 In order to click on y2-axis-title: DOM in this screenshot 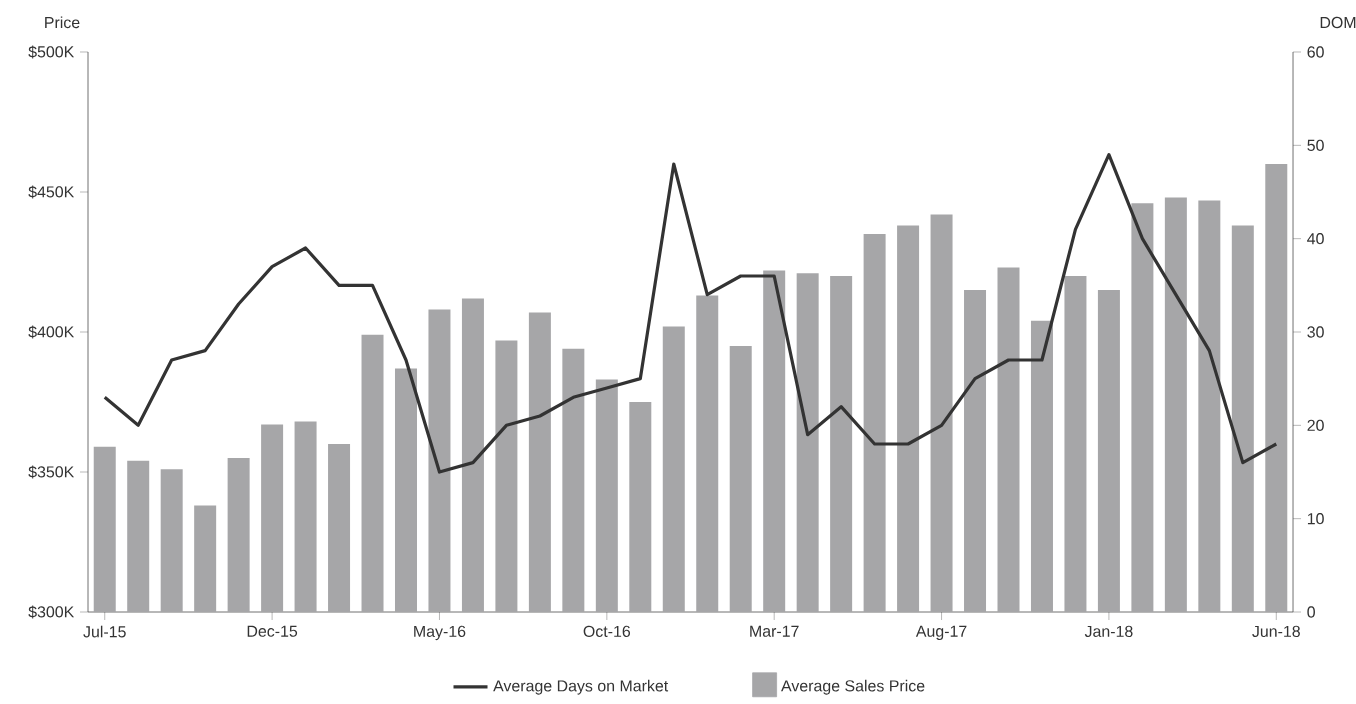, I will do `click(1338, 22)`.